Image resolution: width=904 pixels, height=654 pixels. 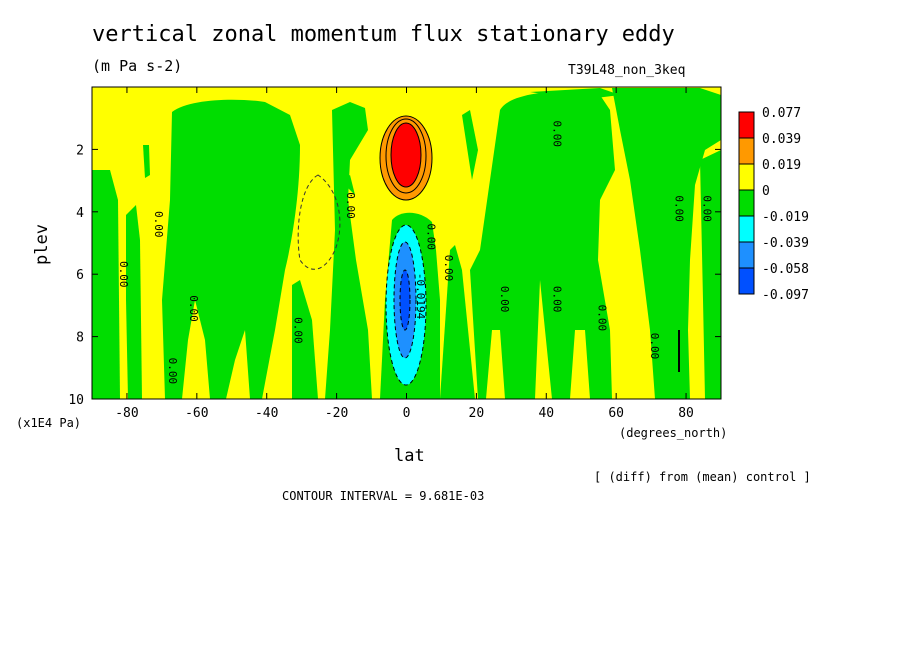 I want to click on y-axis-unit: (x1E4 Pa), so click(x=49, y=423).